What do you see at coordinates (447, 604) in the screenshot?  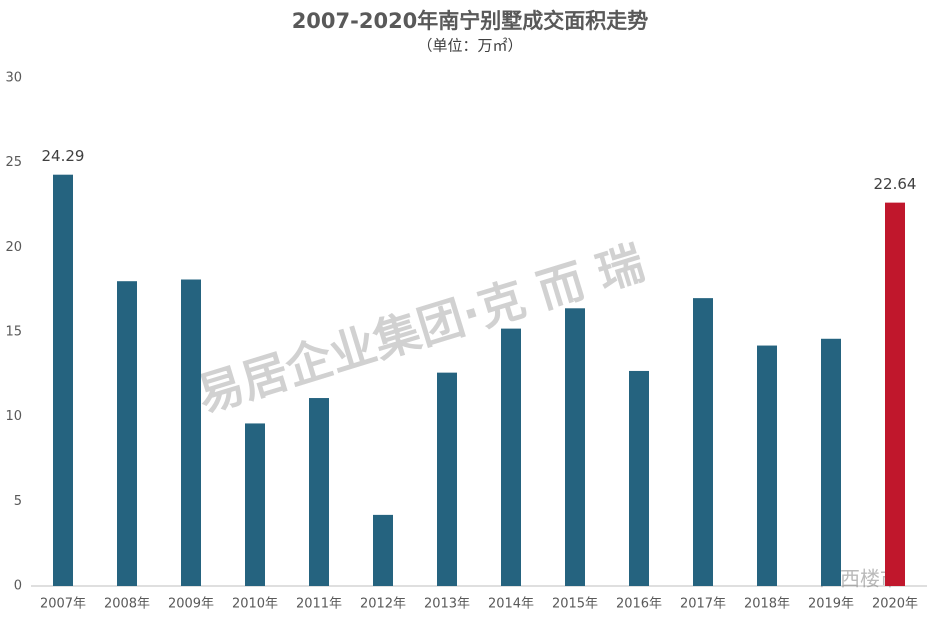 I see `x-tick-label: 2013年` at bounding box center [447, 604].